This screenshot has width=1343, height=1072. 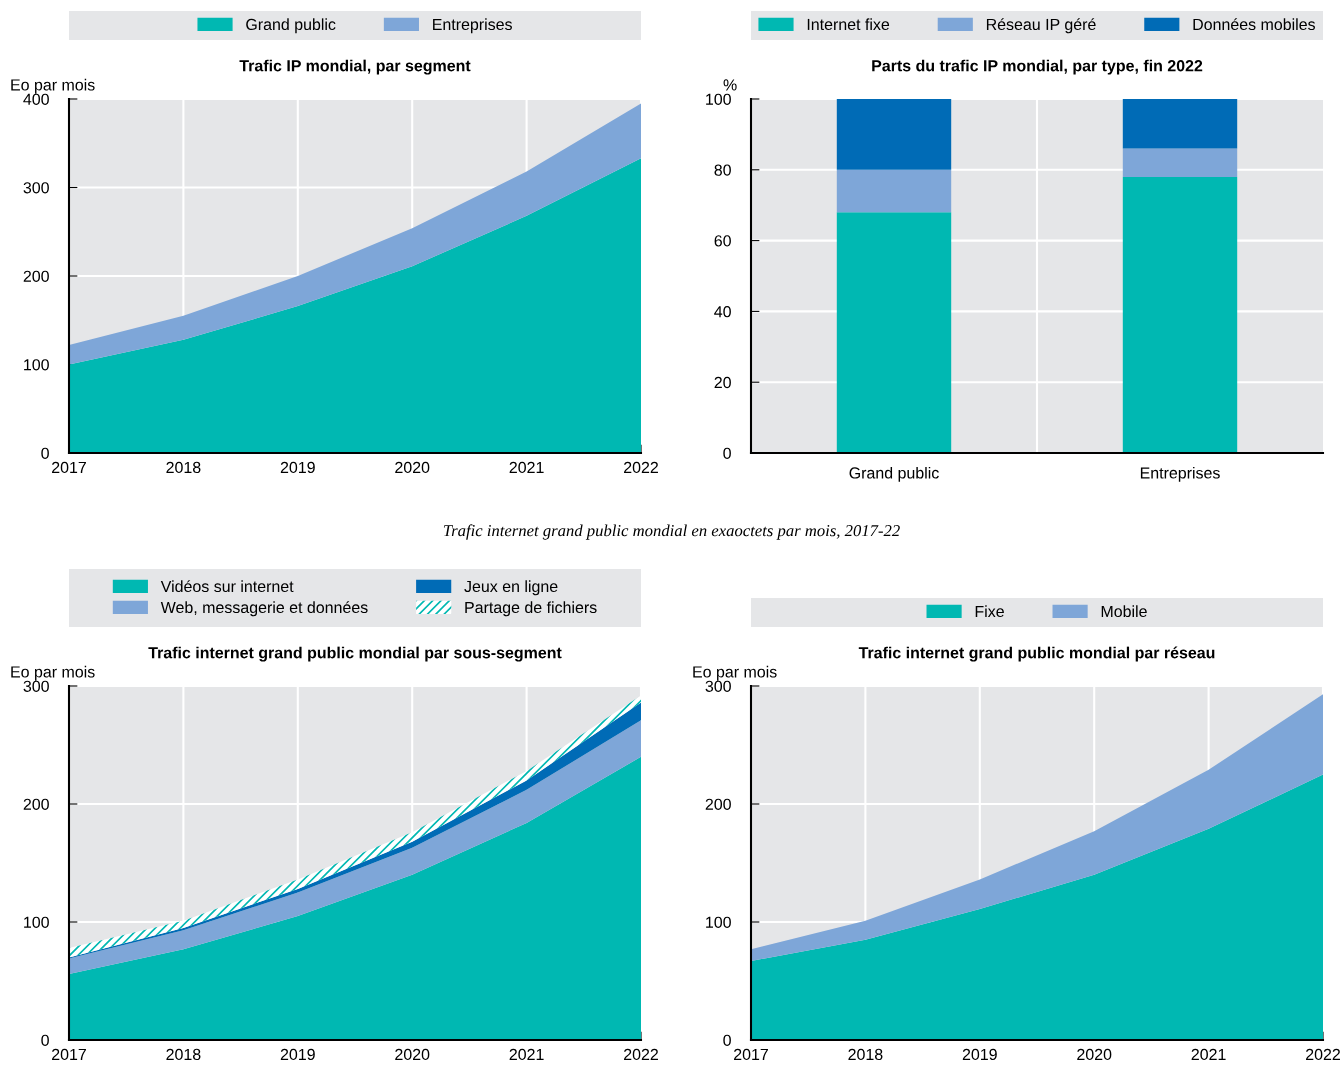 I want to click on y-tick-label: 400, so click(x=36, y=99).